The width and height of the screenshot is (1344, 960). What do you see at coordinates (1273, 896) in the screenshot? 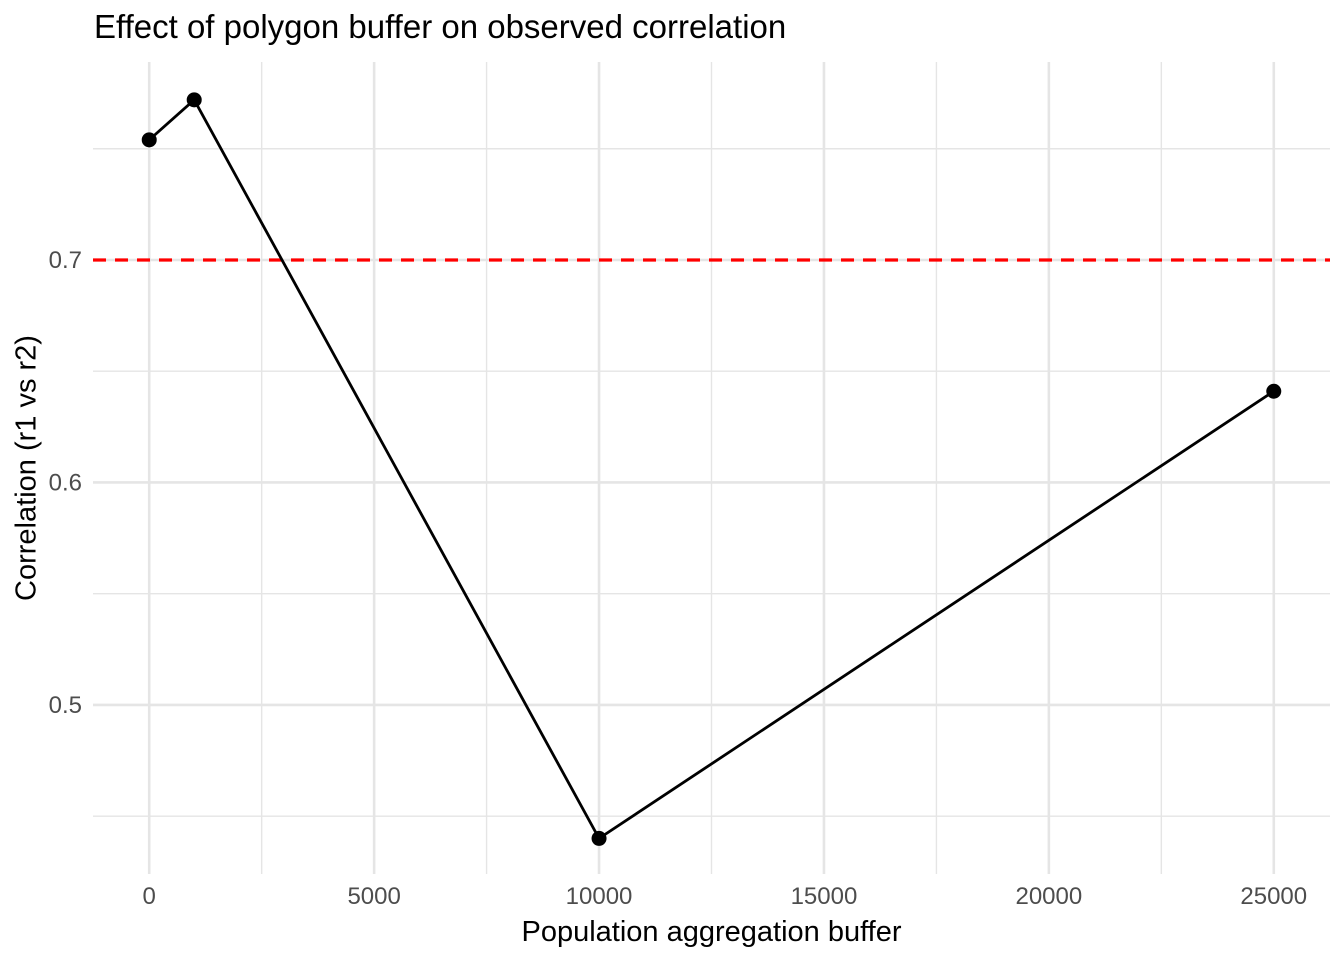
I see `x-tick-label: 25000` at bounding box center [1273, 896].